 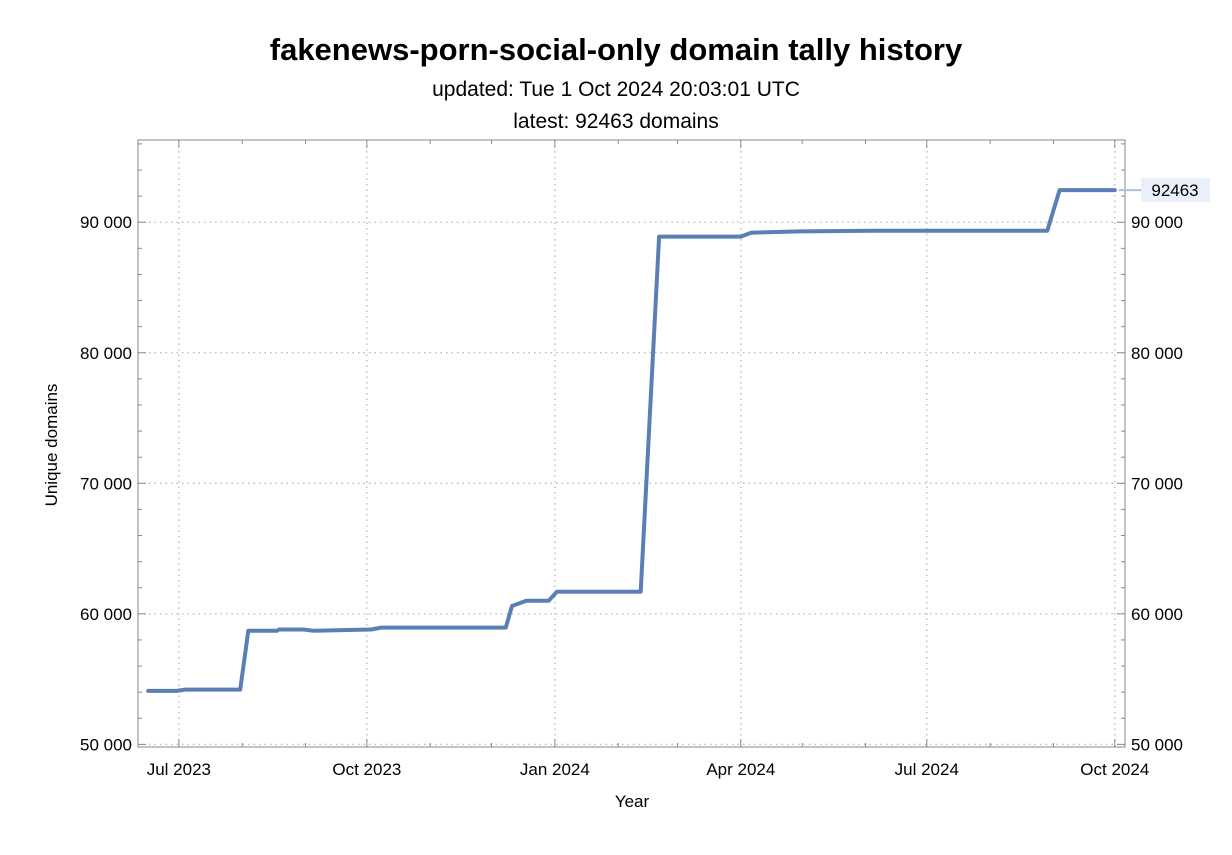 I want to click on y-tick-label-right: 70 000, so click(x=1157, y=483).